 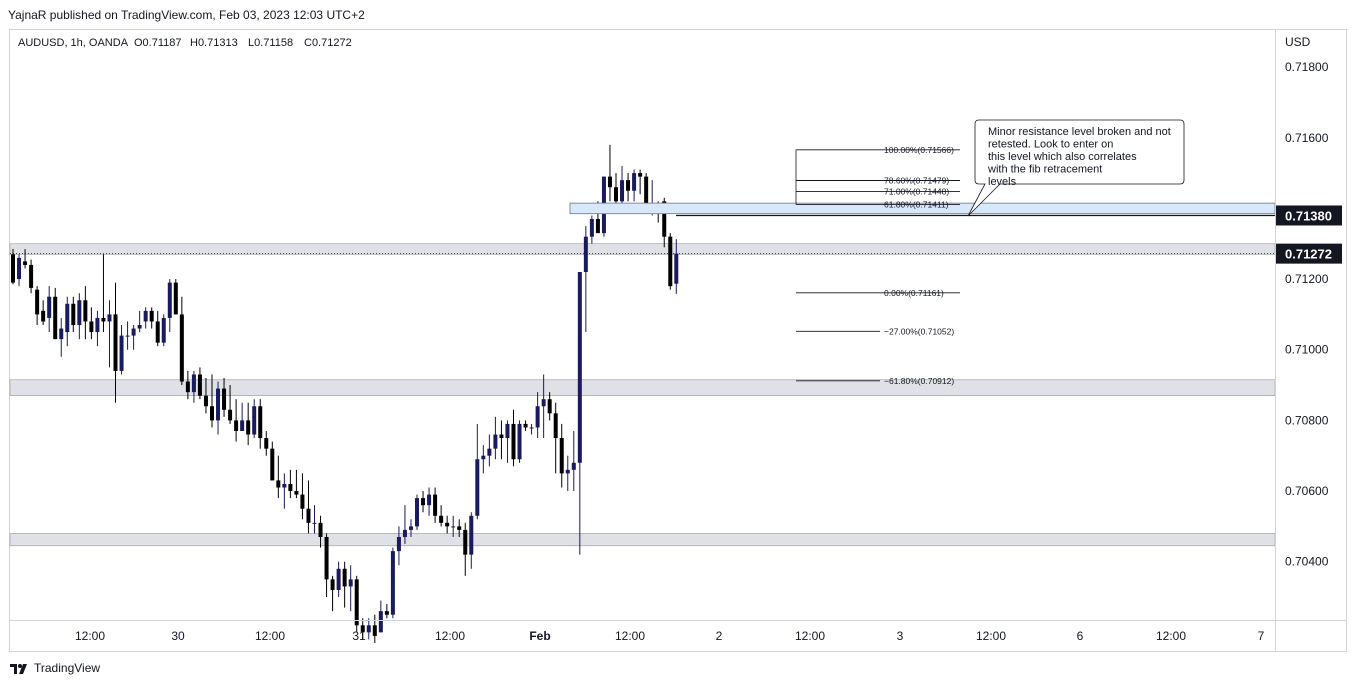 I want to click on annotation-line: this level which also correlates, so click(x=1062, y=157).